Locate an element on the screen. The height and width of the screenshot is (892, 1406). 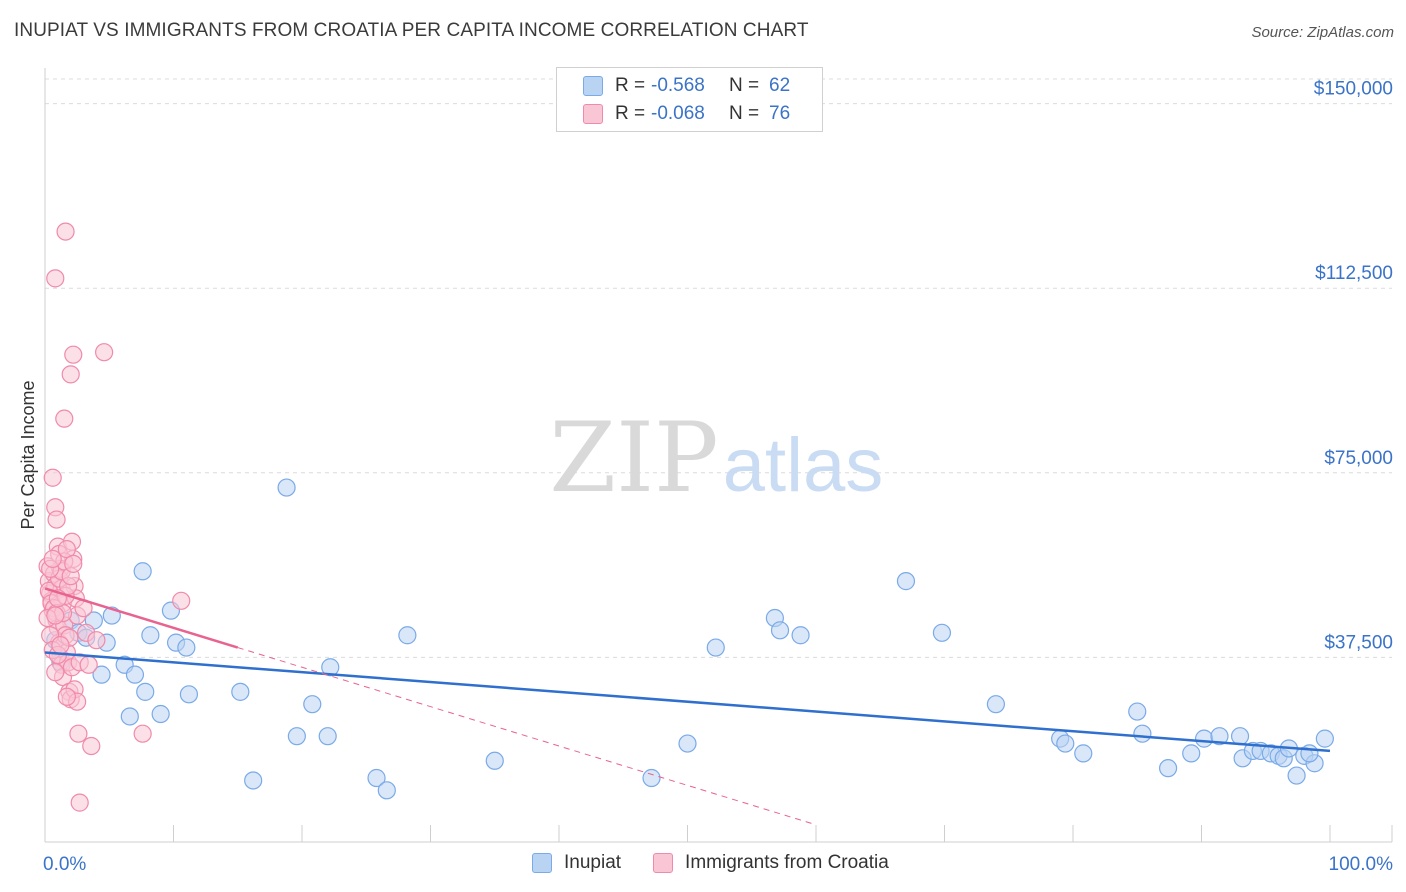
legend-item-croatia: Immigrants from Croatia is located at coordinates (771, 863).